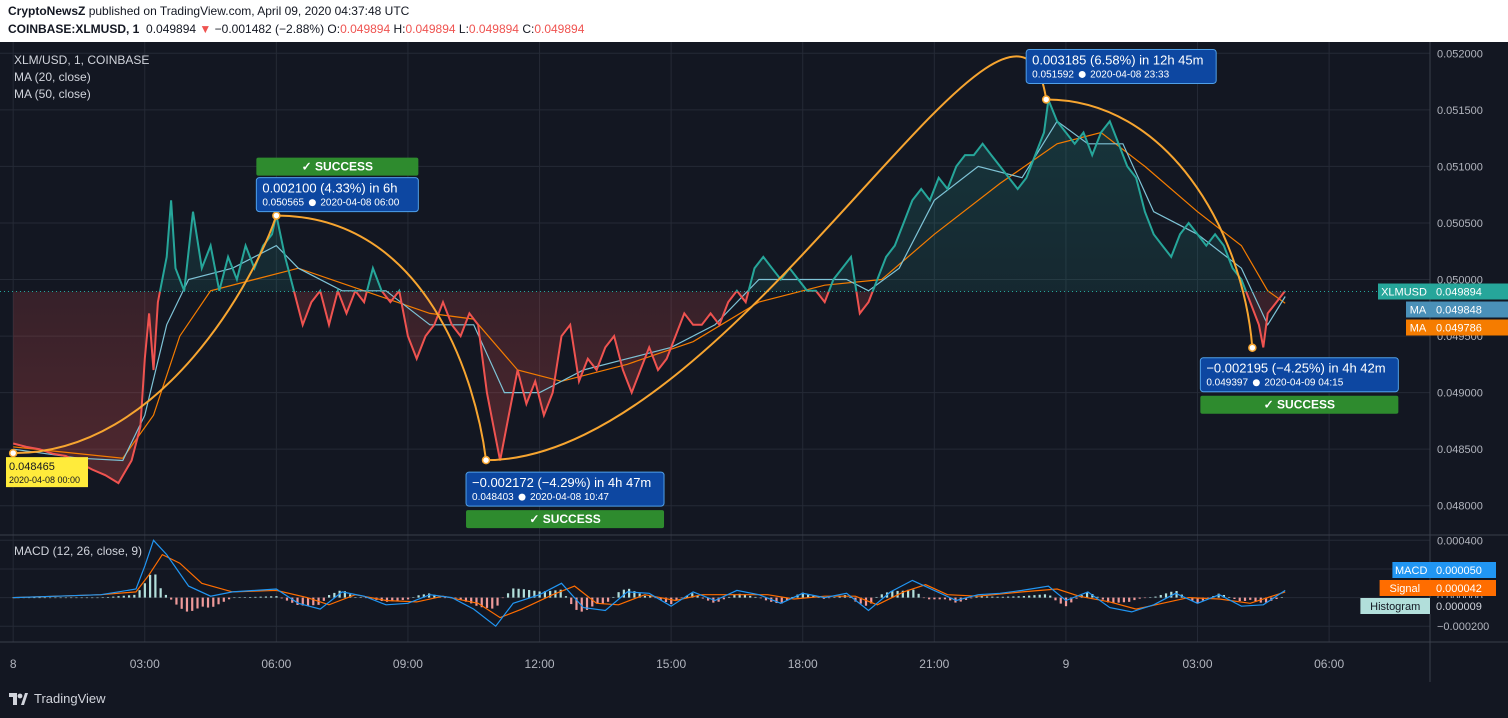  What do you see at coordinates (52, 77) in the screenshot?
I see `legend-ma20: MA (20, close)` at bounding box center [52, 77].